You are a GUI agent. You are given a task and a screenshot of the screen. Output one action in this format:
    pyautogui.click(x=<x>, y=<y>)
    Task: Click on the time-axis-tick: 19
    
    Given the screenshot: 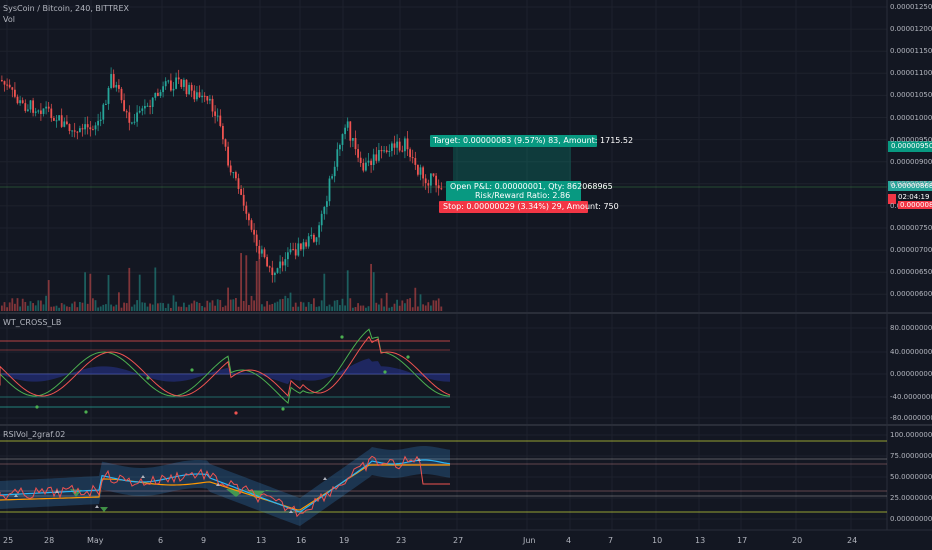 What is the action you would take?
    pyautogui.click(x=344, y=540)
    